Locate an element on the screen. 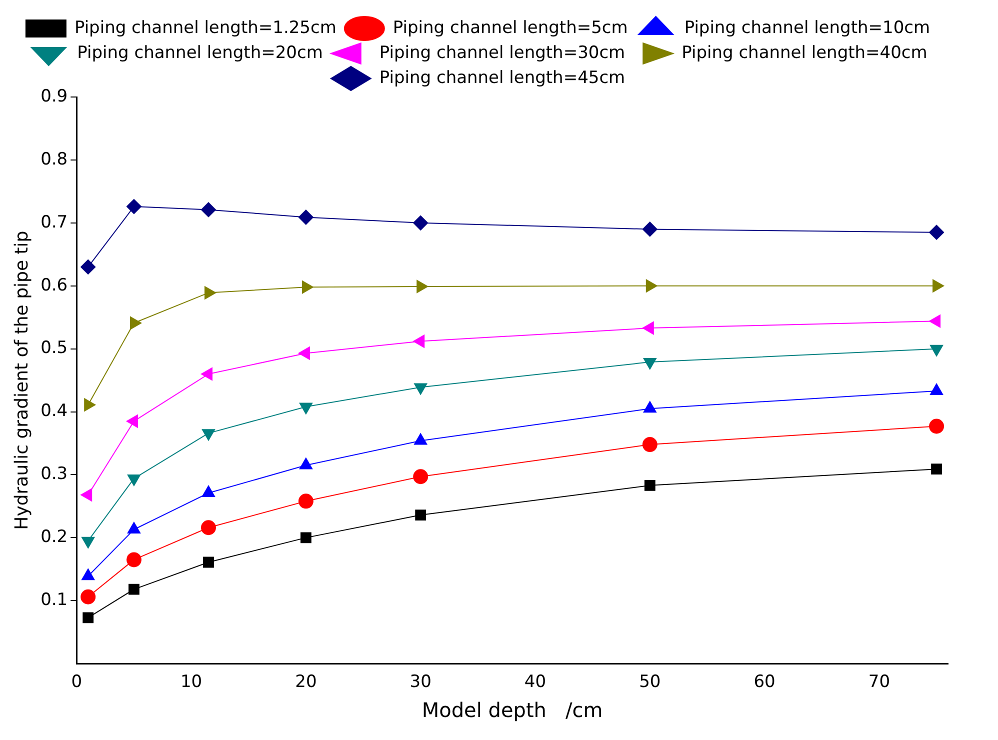 This screenshot has height=740, width=998. y-tick-label: 0.3 is located at coordinates (54, 474).